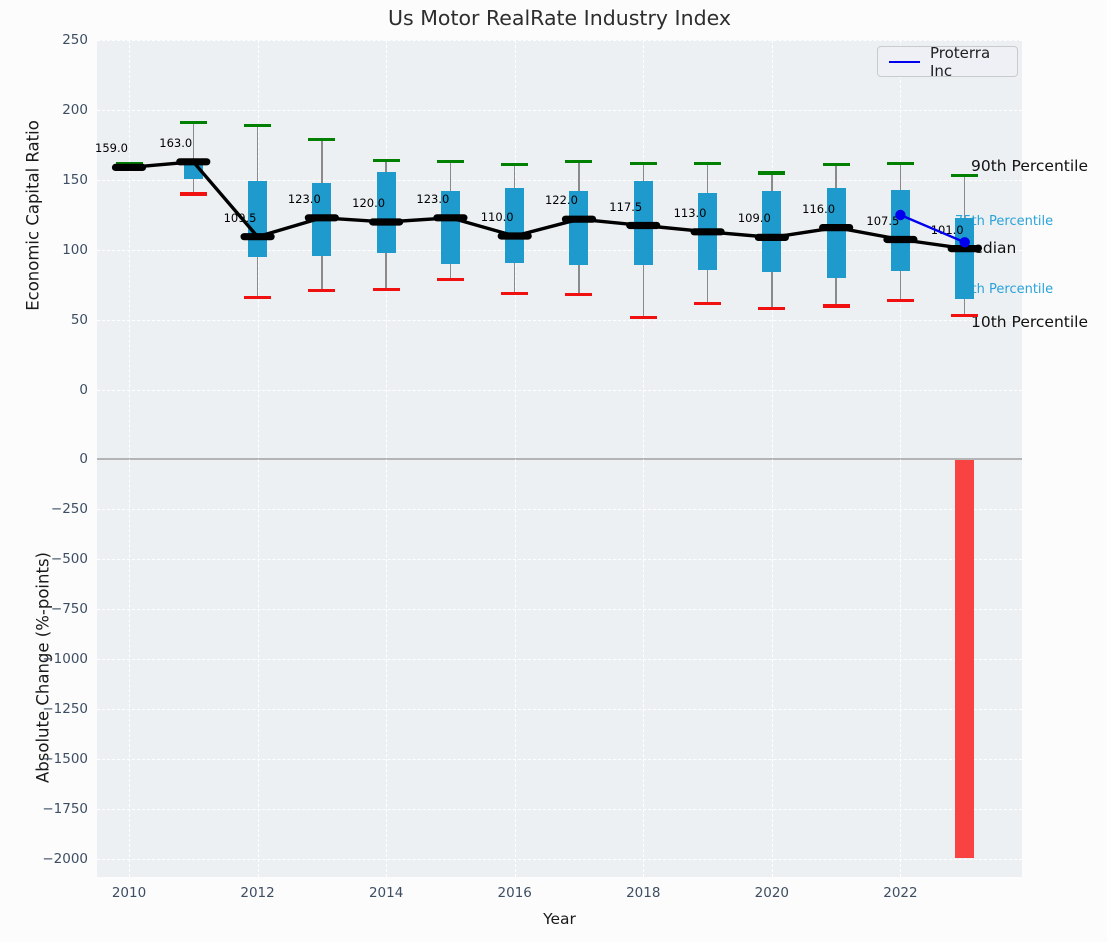 This screenshot has height=942, width=1107. I want to click on chart-title: Us Motor RealRate Industry Index, so click(559, 18).